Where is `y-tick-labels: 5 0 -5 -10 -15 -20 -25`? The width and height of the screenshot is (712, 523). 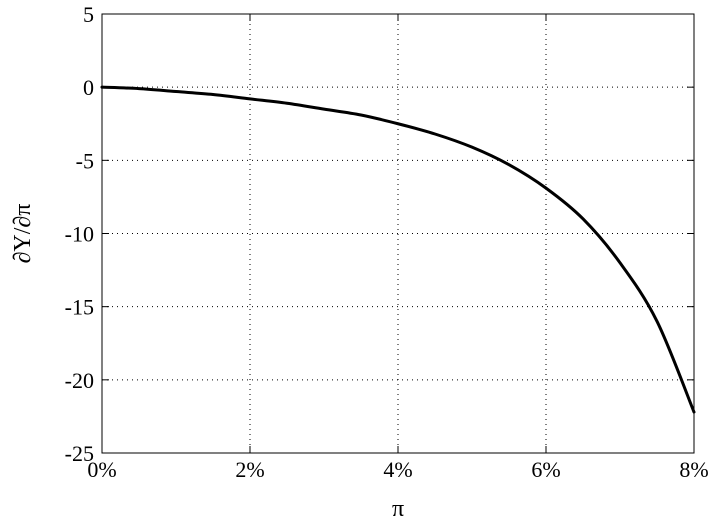
y-tick-labels: 5 0 -5 -10 -15 -20 -25 is located at coordinates (79, 234).